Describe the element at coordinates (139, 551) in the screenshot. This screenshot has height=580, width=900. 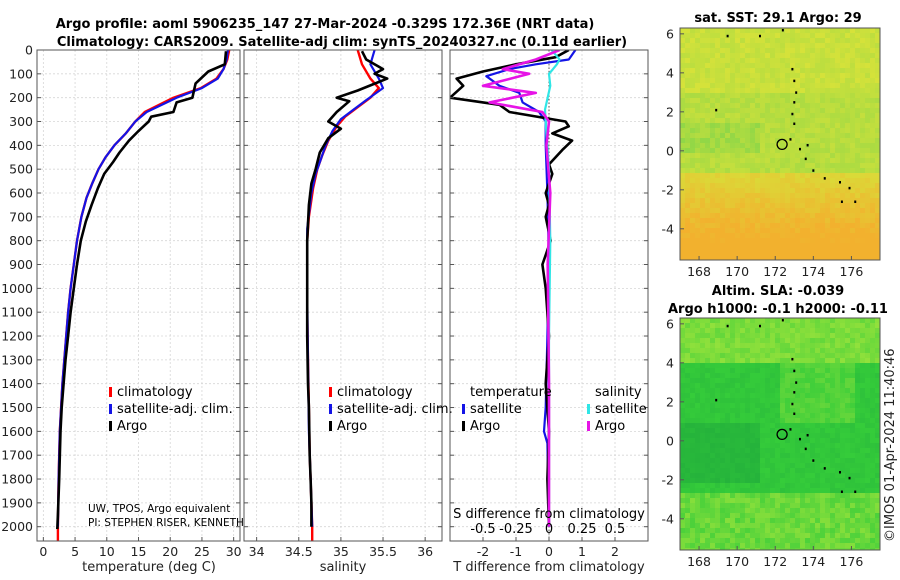
I see `x-tick-label: 15` at that location.